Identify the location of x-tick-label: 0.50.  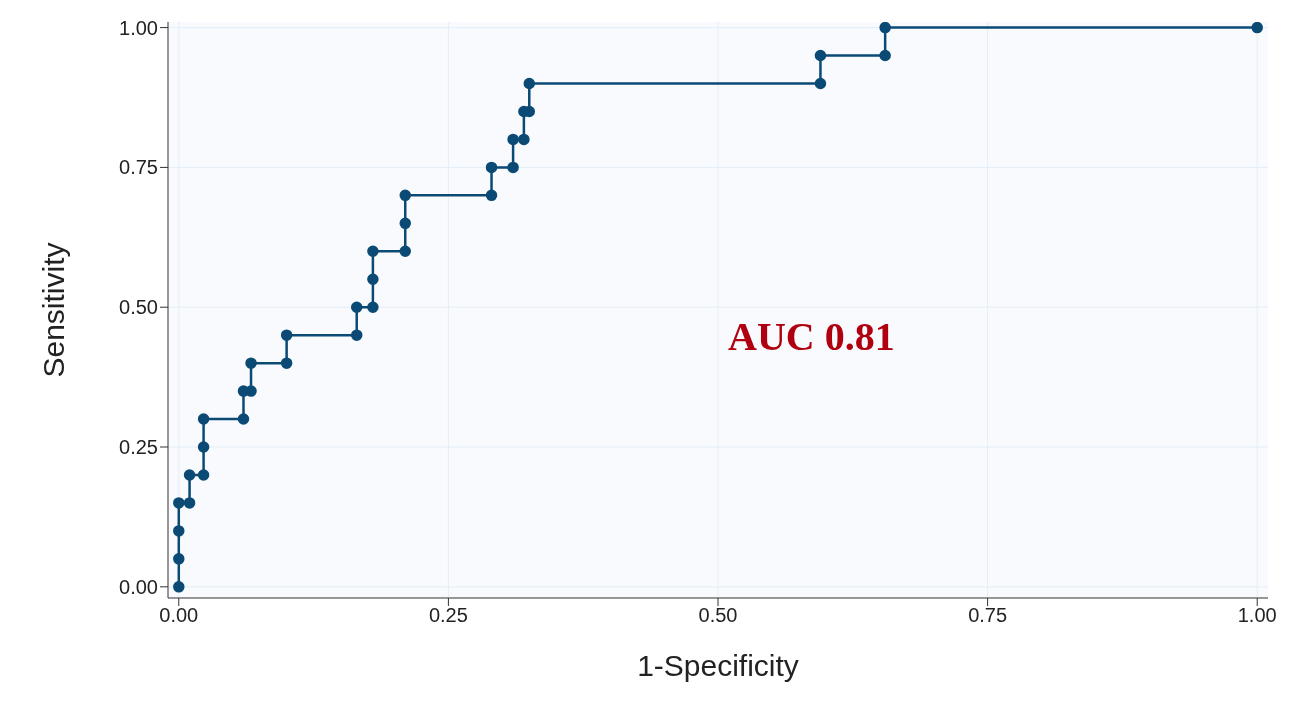
(718, 615).